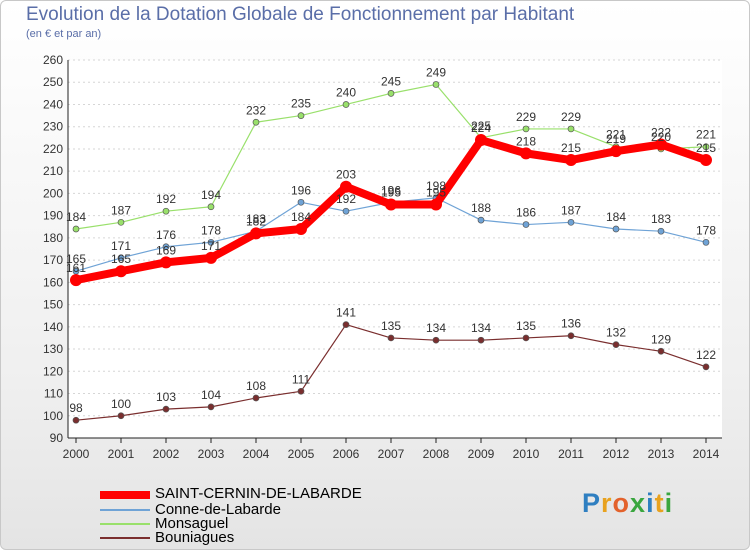 This screenshot has width=750, height=550. Describe the element at coordinates (64, 34) in the screenshot. I see `chart-subtitle: (en € et par an)` at that location.